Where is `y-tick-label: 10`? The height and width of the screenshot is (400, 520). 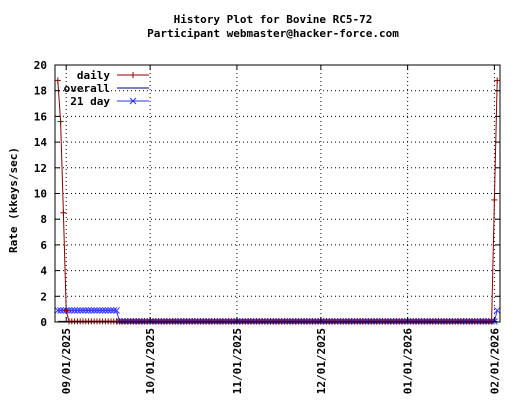
y-tick-label: 10 is located at coordinates (40, 194).